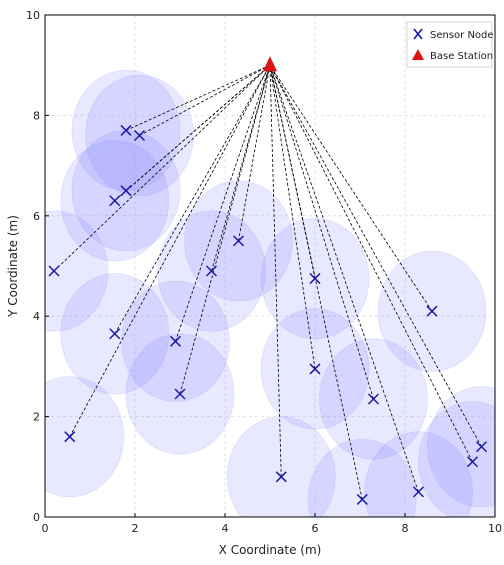 The image size is (504, 565). I want to click on x-tick-label: 6, so click(315, 528).